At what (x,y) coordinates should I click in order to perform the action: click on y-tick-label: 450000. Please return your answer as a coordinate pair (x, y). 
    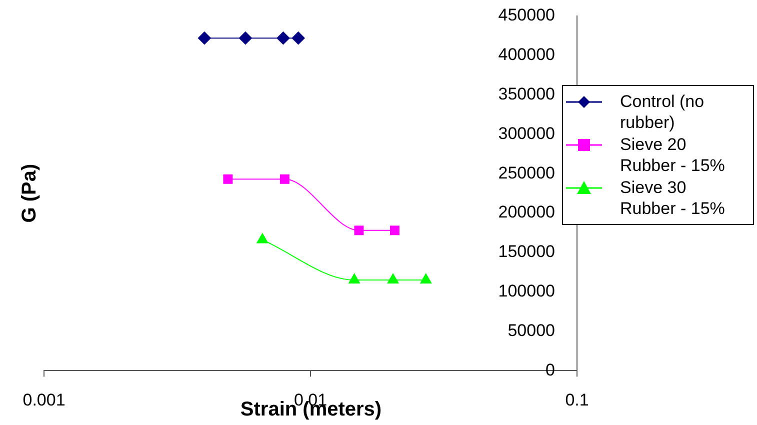
    Looking at the image, I should click on (526, 15).